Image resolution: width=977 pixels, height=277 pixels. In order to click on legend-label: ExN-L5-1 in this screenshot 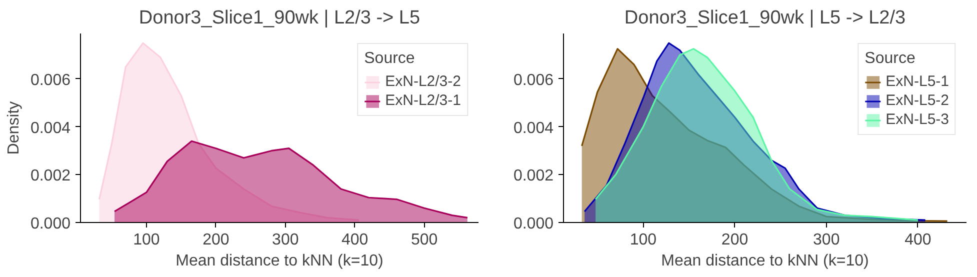, I will do `click(917, 81)`.